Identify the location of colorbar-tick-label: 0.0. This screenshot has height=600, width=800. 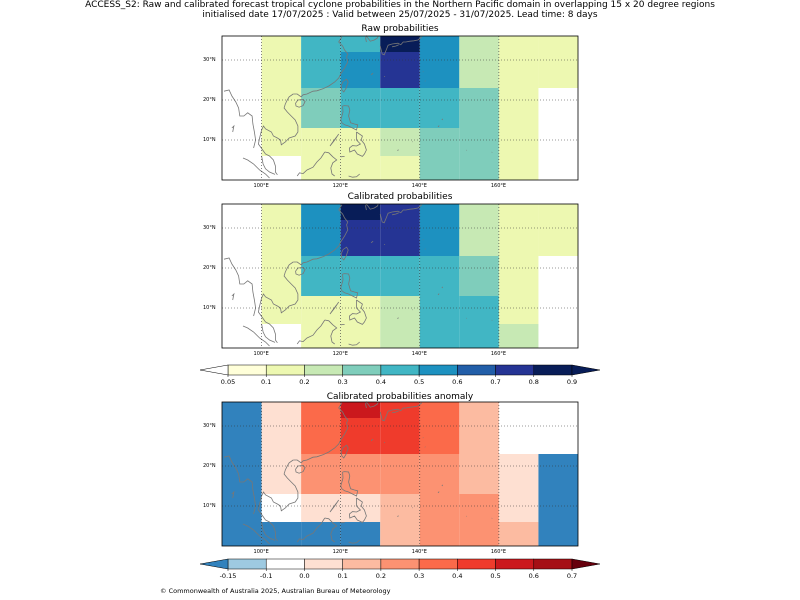
(304, 576).